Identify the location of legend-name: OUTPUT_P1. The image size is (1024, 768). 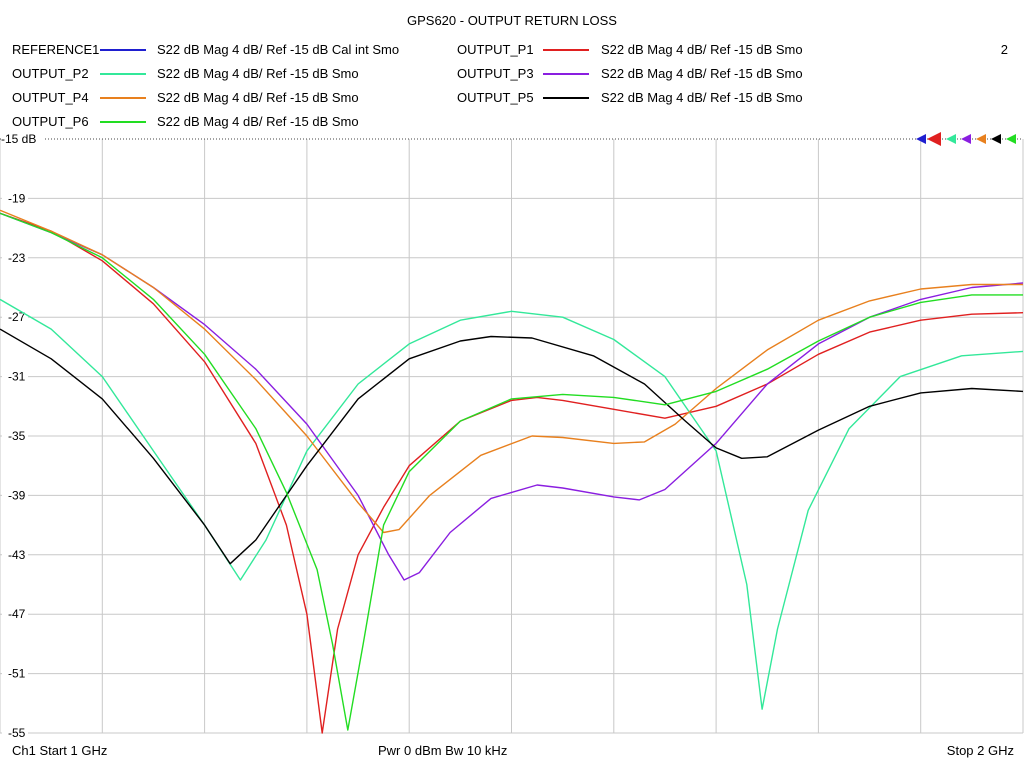
(495, 49).